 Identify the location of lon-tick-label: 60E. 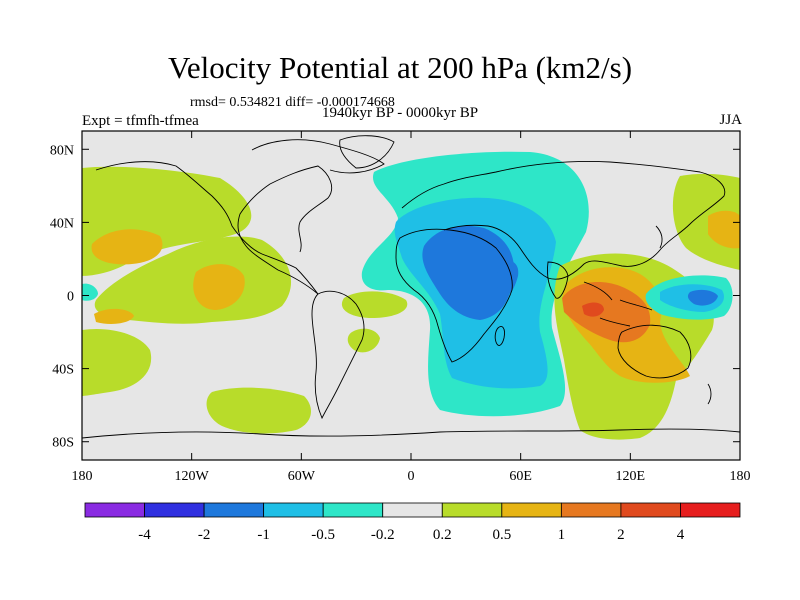
(520, 476).